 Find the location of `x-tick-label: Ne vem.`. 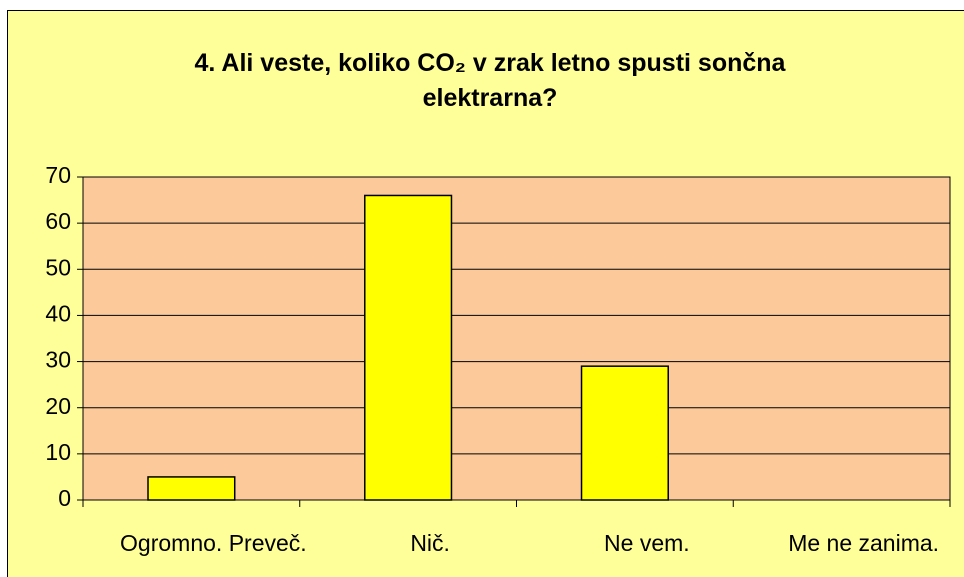

x-tick-label: Ne vem. is located at coordinates (647, 543).